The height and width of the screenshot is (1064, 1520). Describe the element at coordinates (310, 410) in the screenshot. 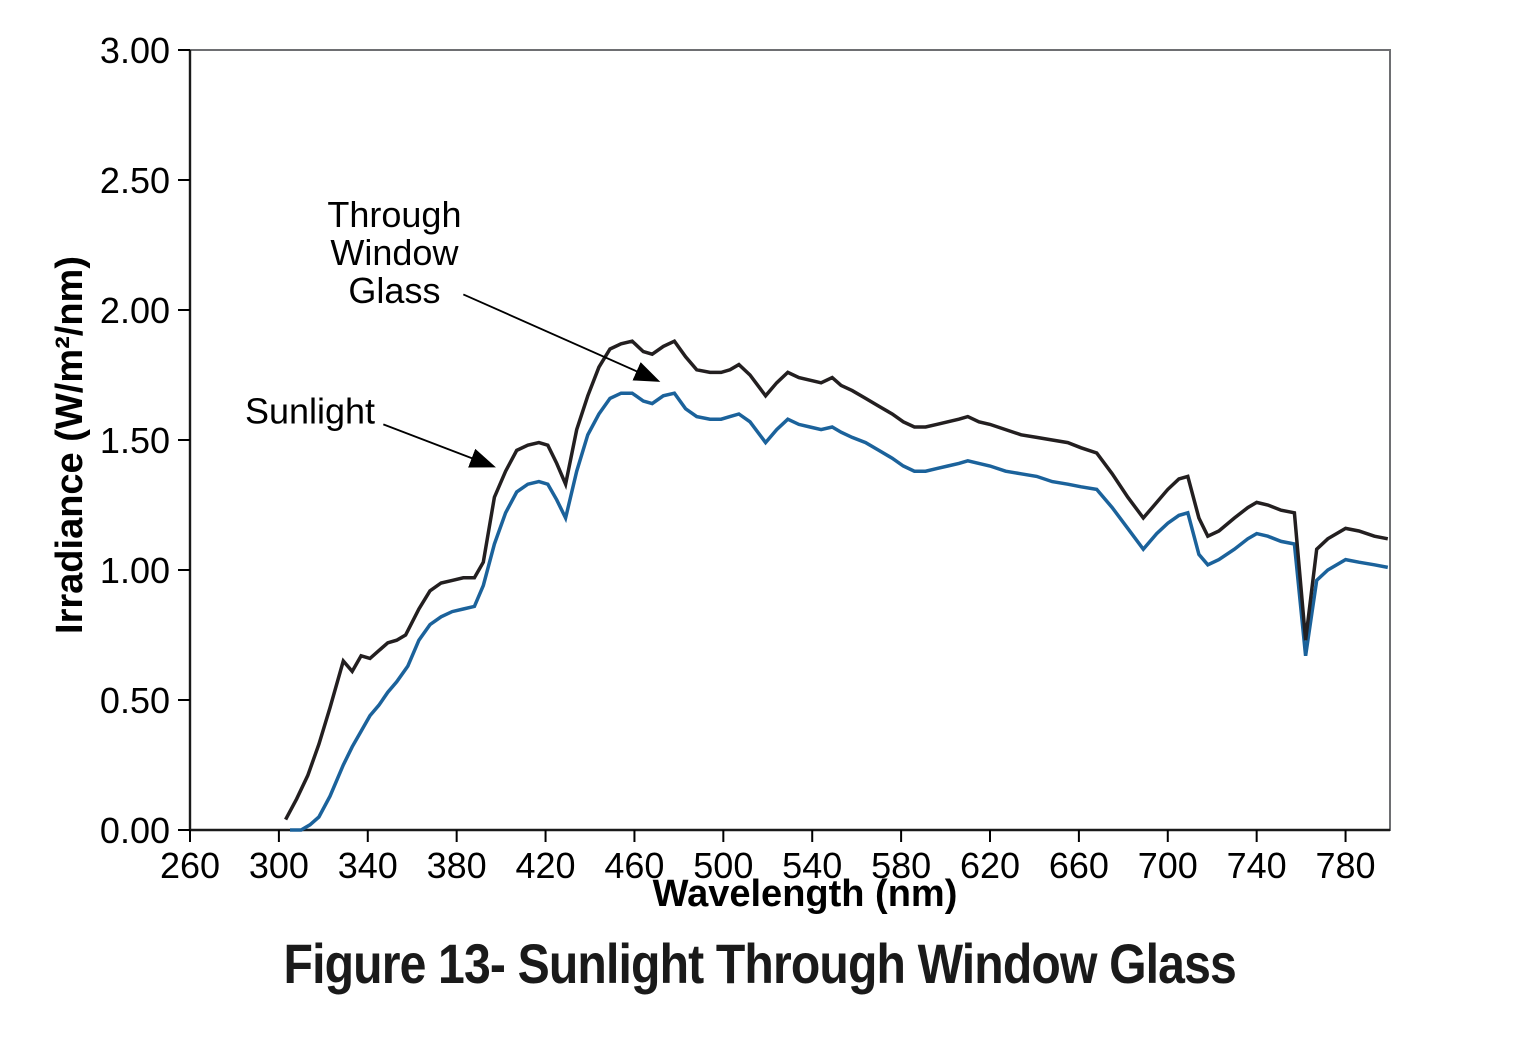

I see `annotation-label-sunlight: Sunlight` at that location.